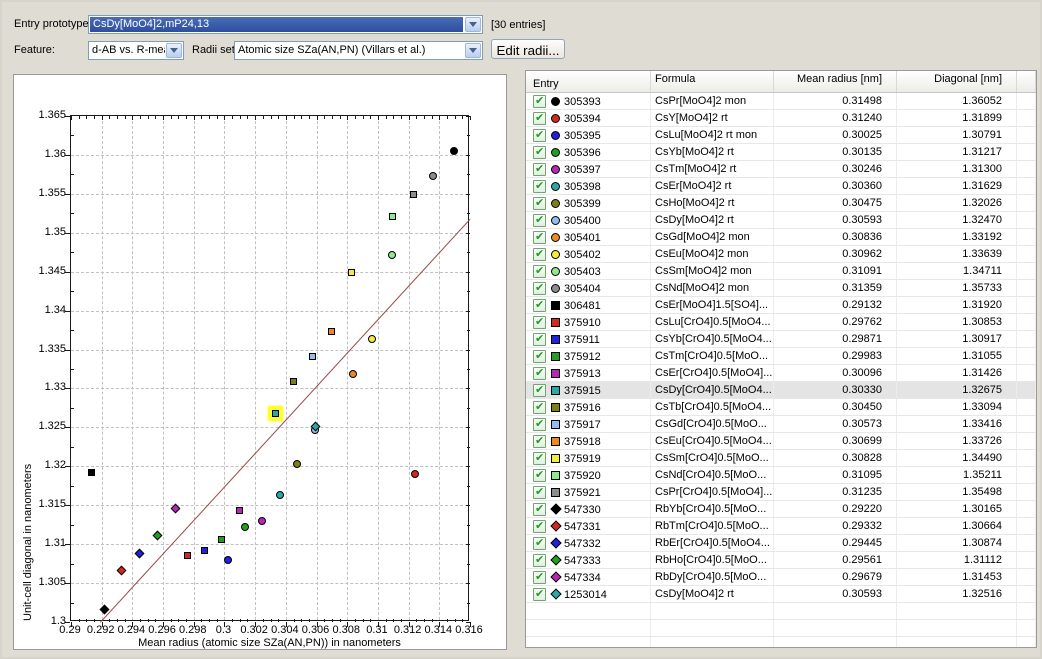 Image resolution: width=1042 pixels, height=659 pixels. What do you see at coordinates (473, 50) in the screenshot?
I see `radii-set-dropdown-button` at bounding box center [473, 50].